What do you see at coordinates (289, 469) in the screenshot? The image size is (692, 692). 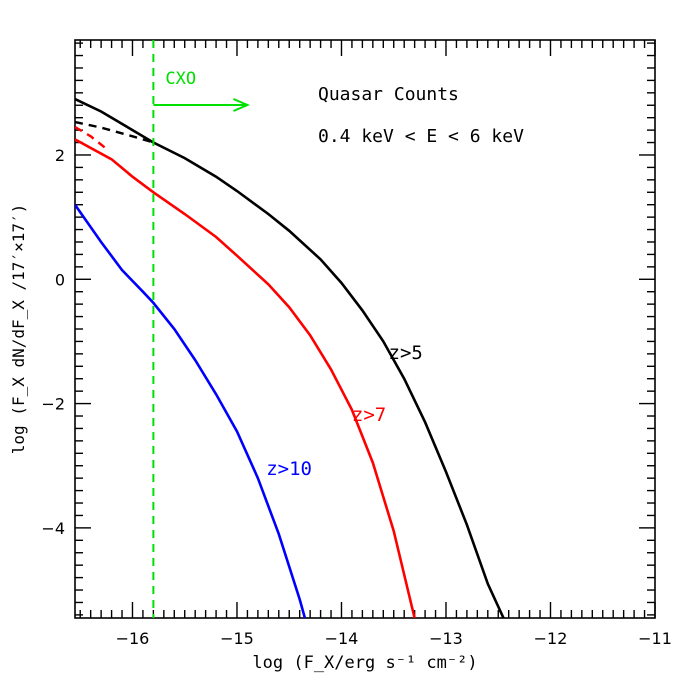 I see `series-label: z>10` at bounding box center [289, 469].